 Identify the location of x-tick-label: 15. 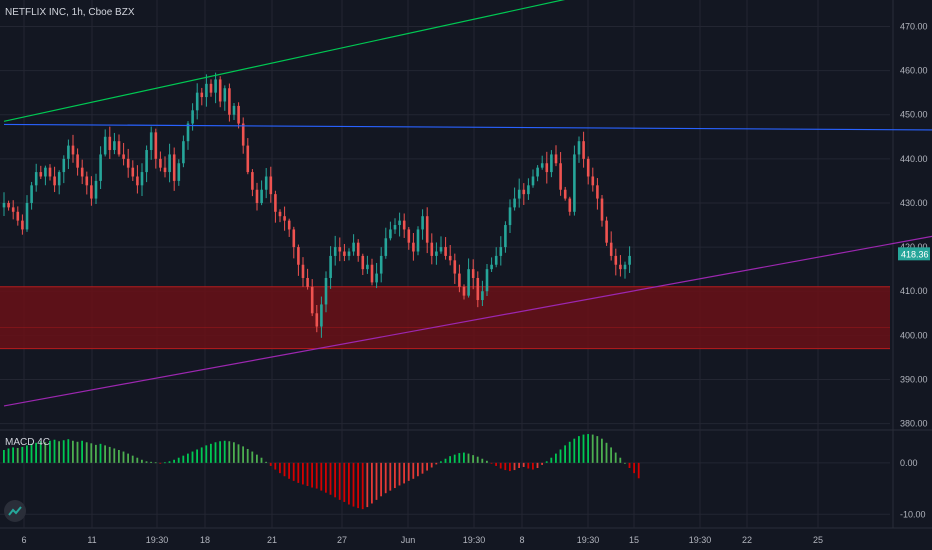
(634, 540).